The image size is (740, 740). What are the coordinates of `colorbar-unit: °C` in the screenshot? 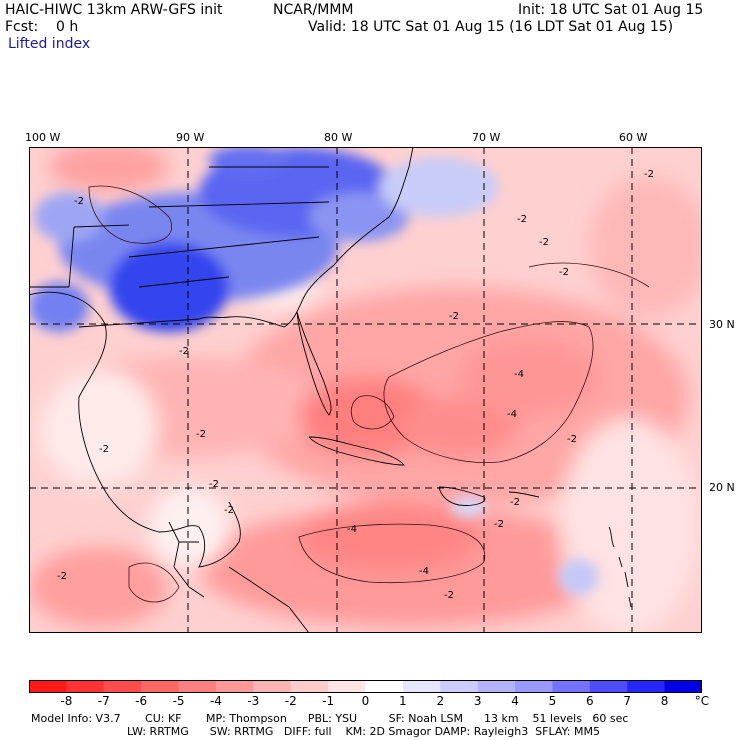 It's located at (702, 701).